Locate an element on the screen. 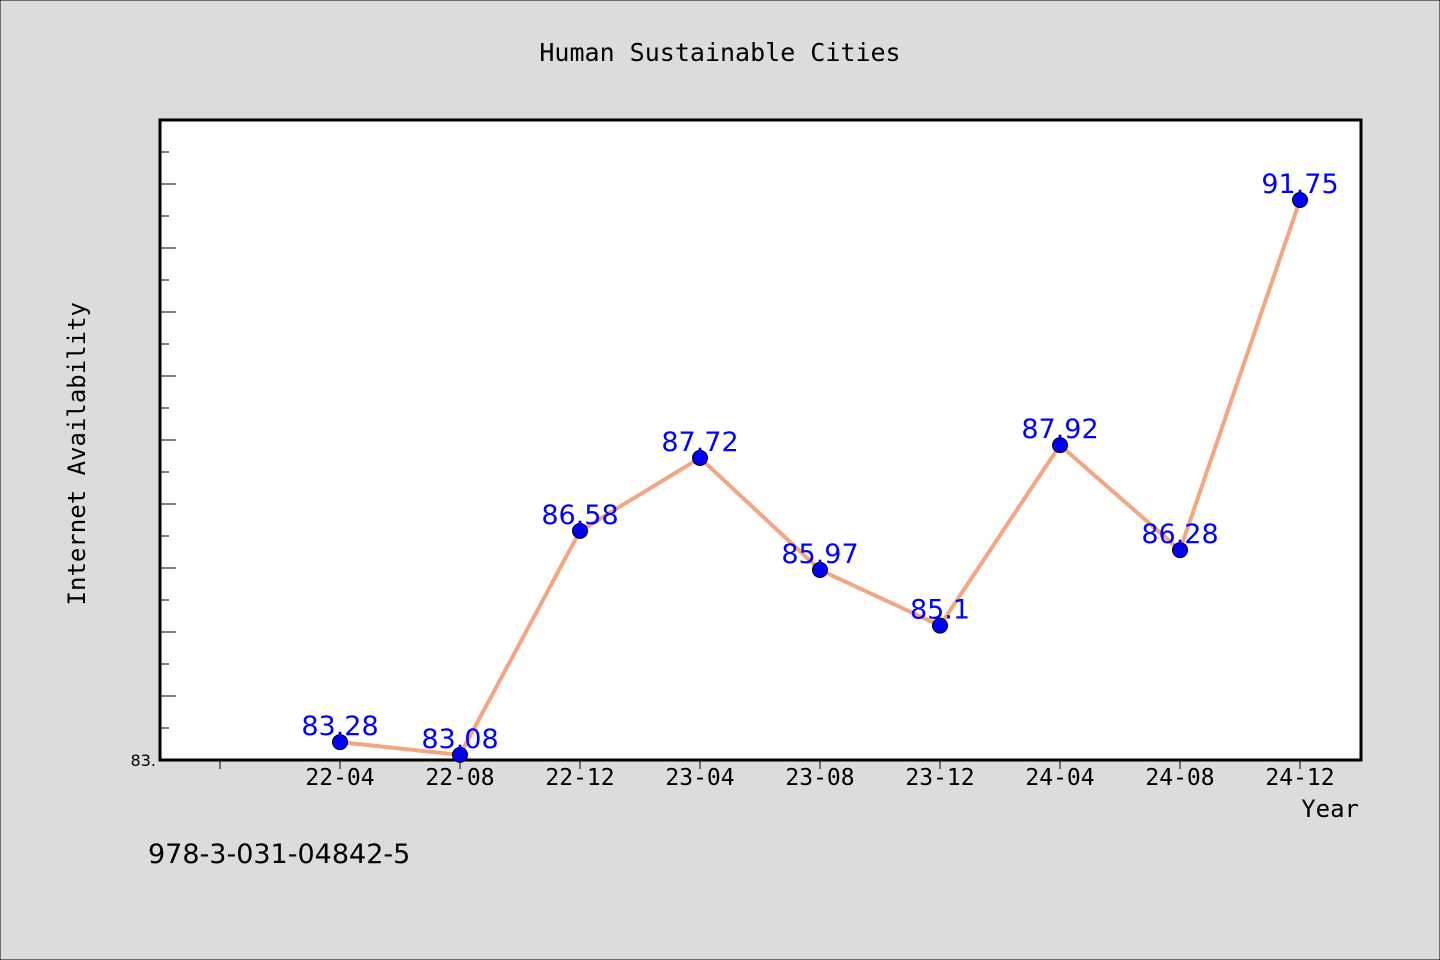 The height and width of the screenshot is (960, 1440). data-label: 91.75 is located at coordinates (1299, 184).